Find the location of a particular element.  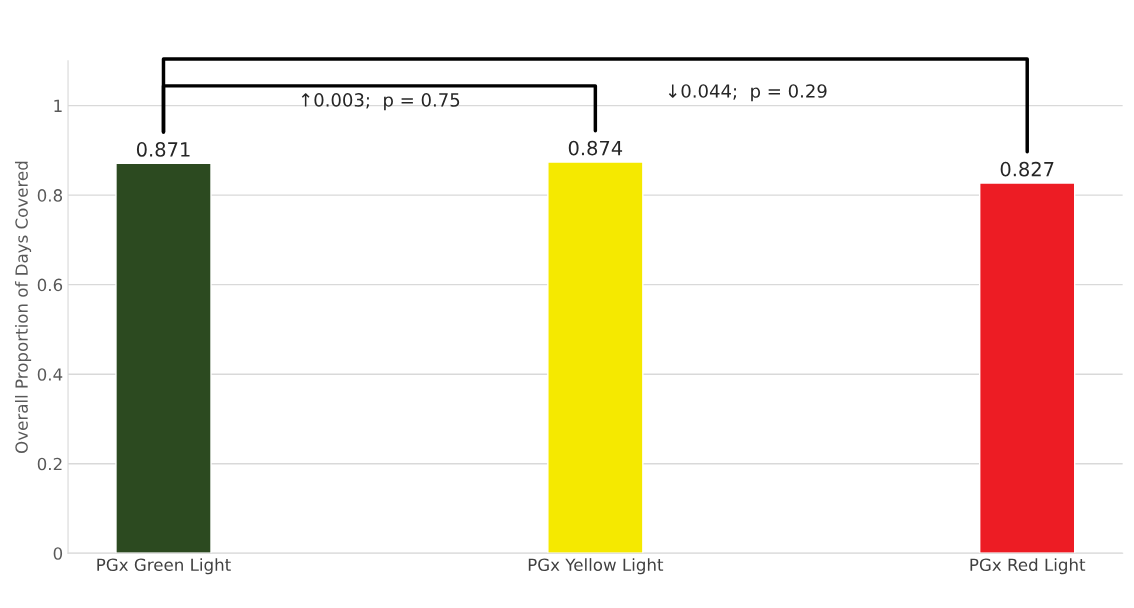

x-tick-label: PGx Green Light is located at coordinates (164, 566).